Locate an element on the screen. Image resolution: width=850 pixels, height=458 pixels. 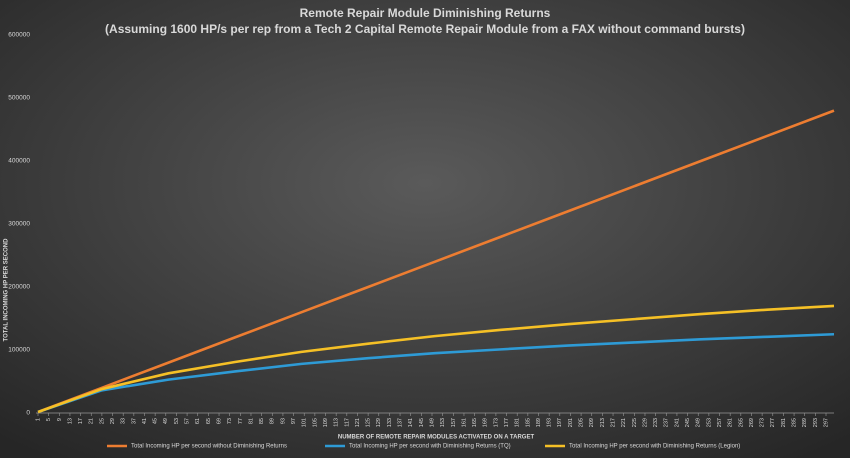
x-tick-label: 193 is located at coordinates (550, 422).